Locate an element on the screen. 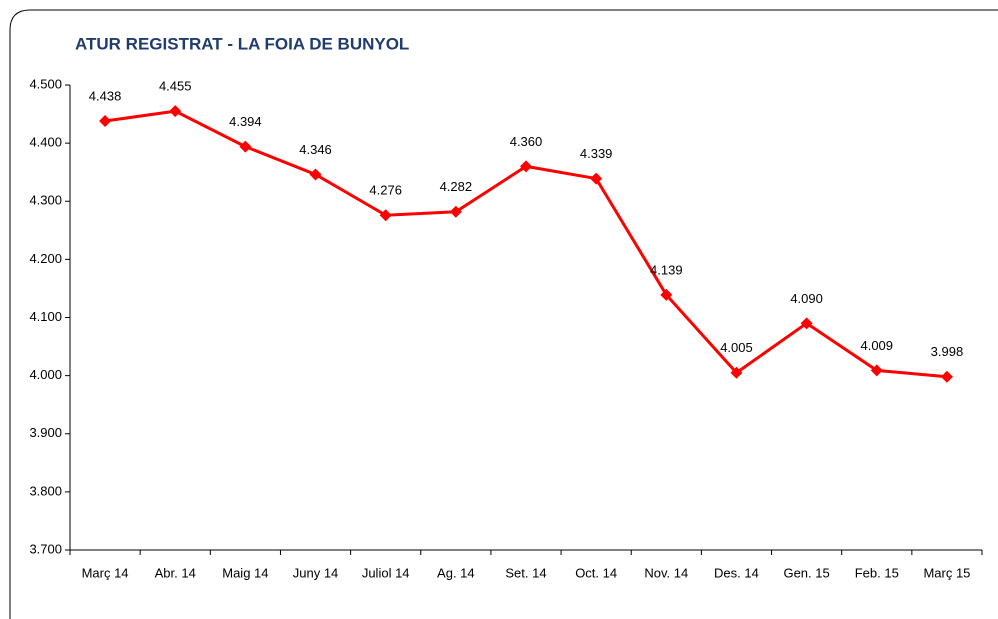  data-label: 4.346 is located at coordinates (315, 149).